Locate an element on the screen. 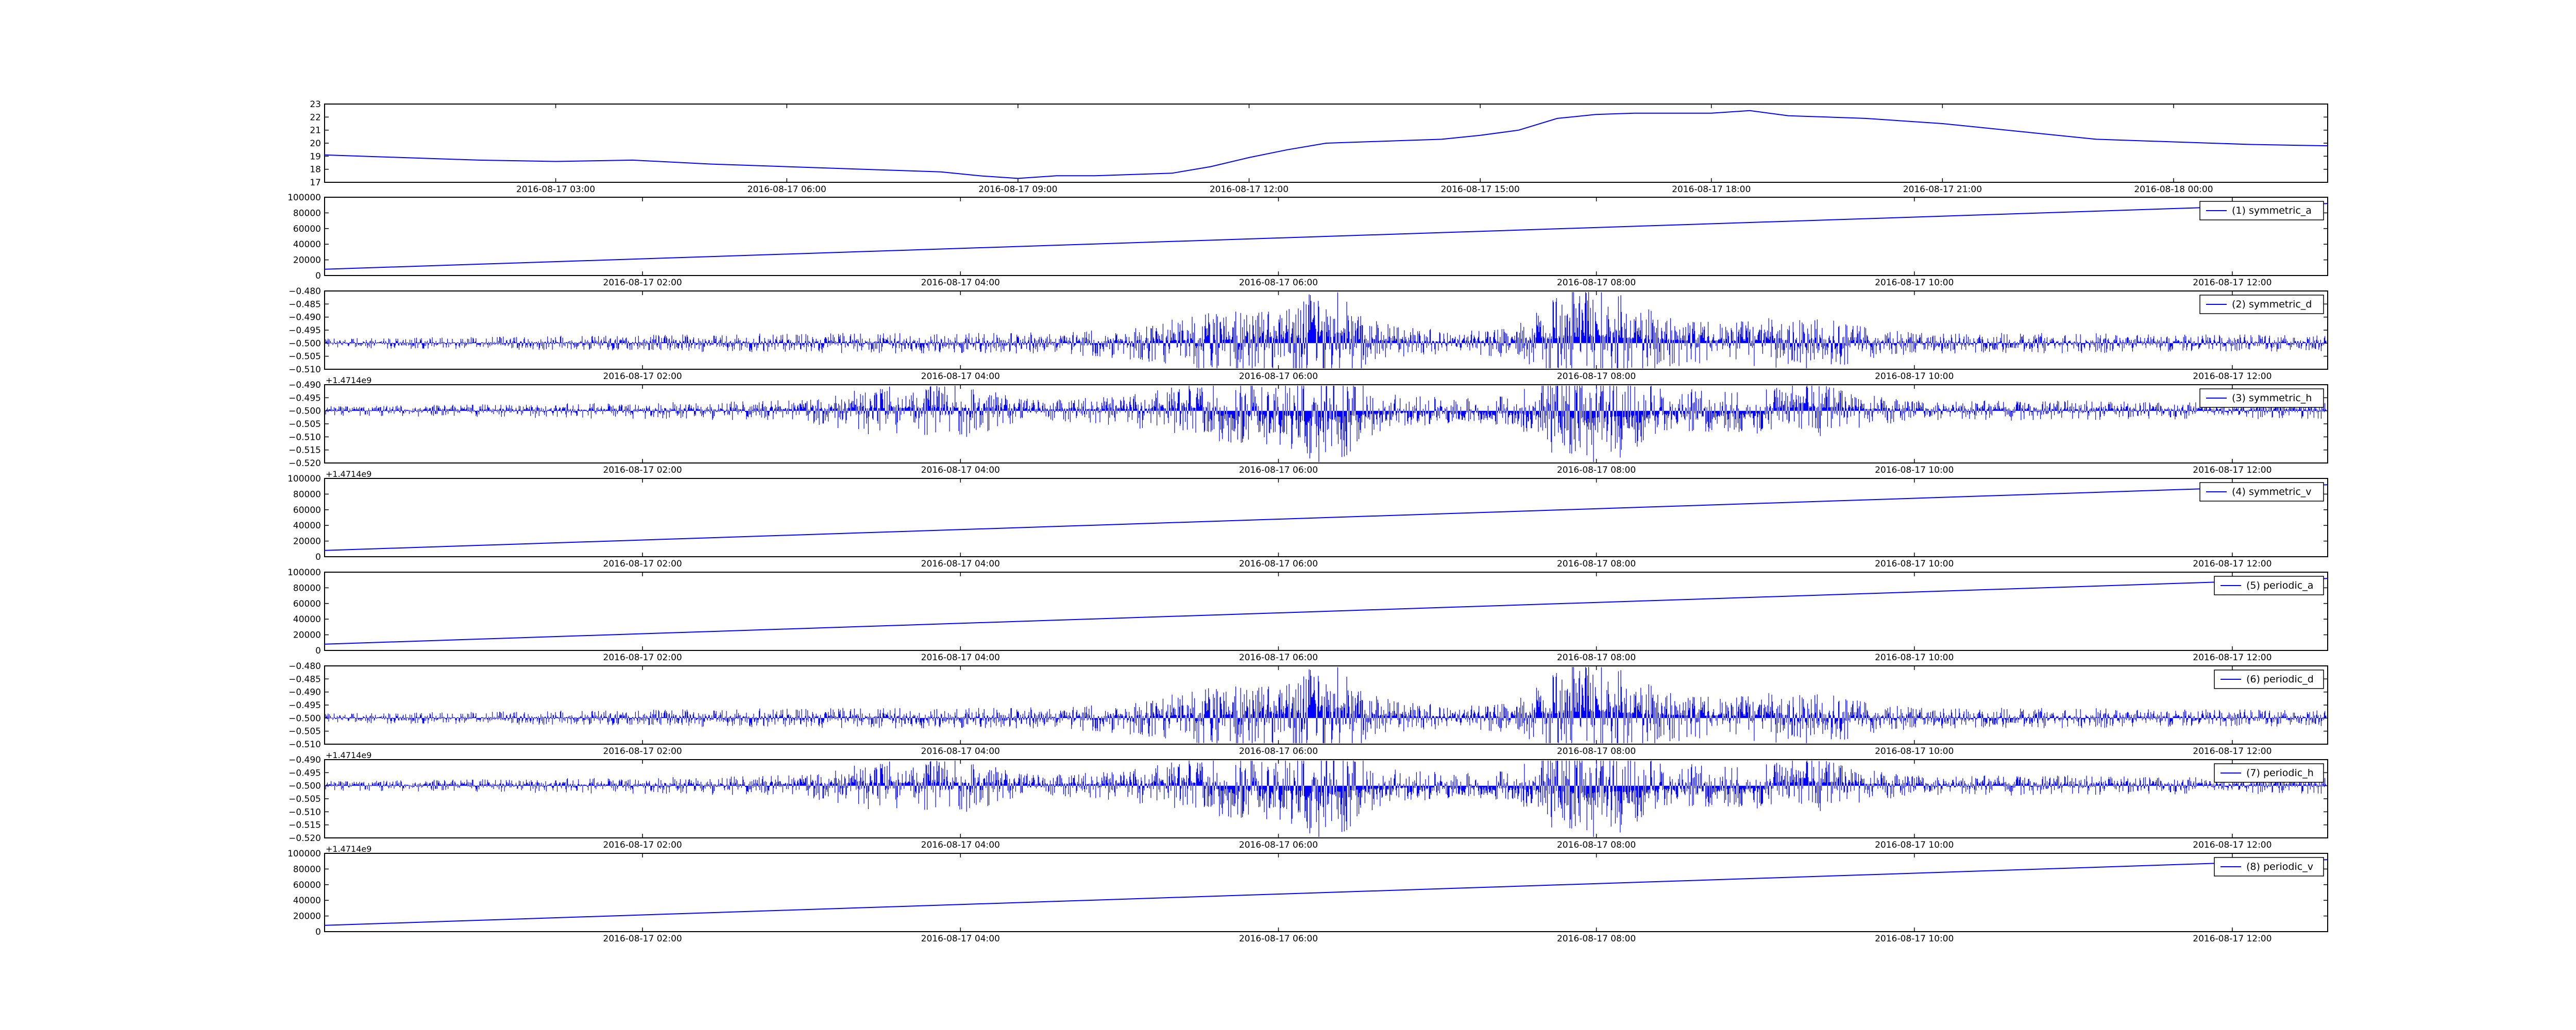 The image size is (2576, 1030). x-tick-label: 2016-08-17 18:00 is located at coordinates (1711, 189).